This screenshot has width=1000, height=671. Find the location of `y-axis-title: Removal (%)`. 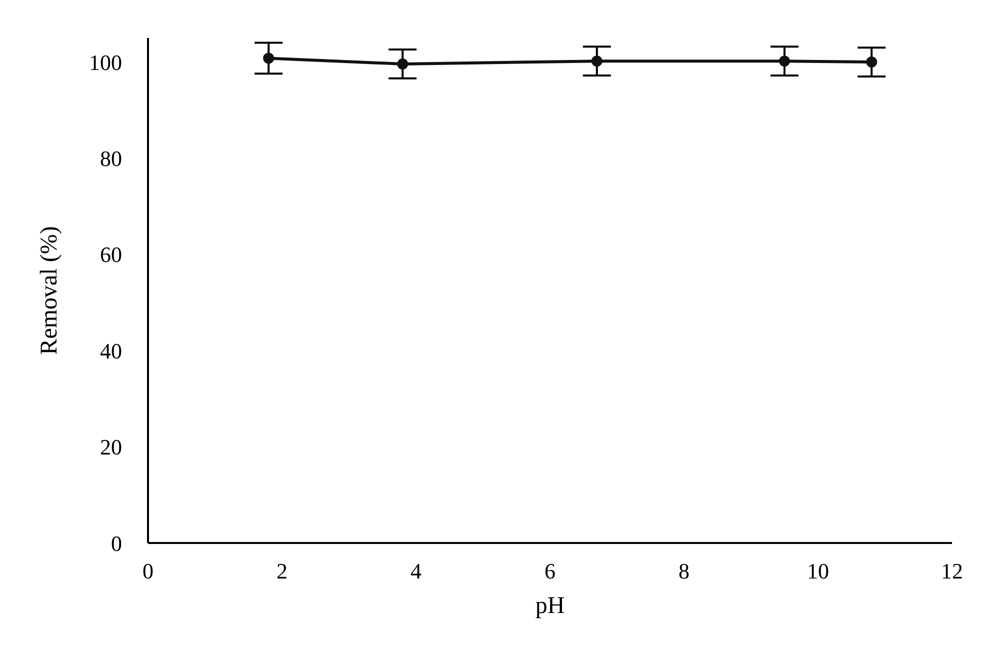

y-axis-title: Removal (%) is located at coordinates (49, 290).